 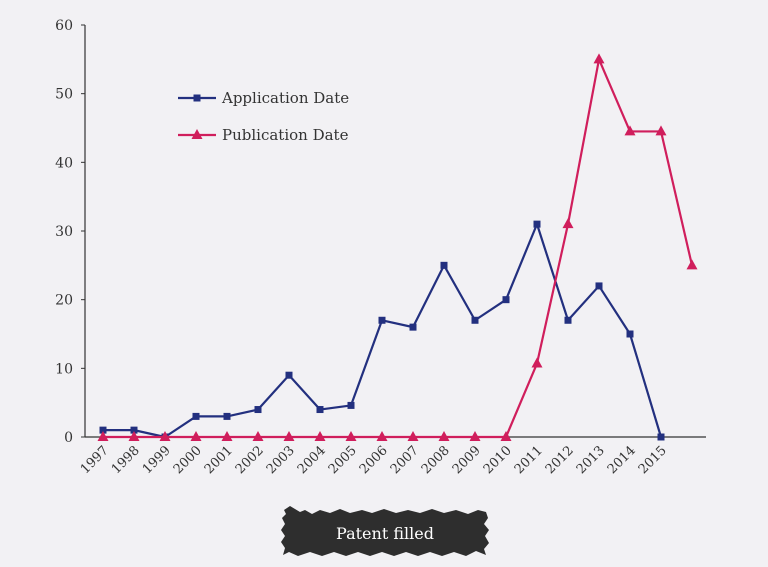 I want to click on y-tick-label: 20, so click(x=64, y=301).